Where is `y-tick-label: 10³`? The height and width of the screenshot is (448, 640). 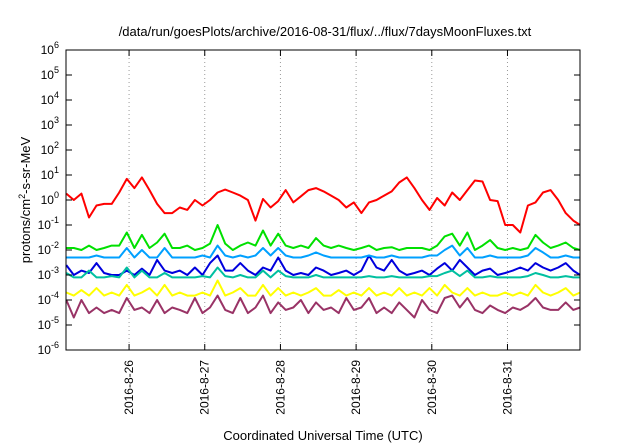 y-tick-label: 10³ is located at coordinates (50, 123).